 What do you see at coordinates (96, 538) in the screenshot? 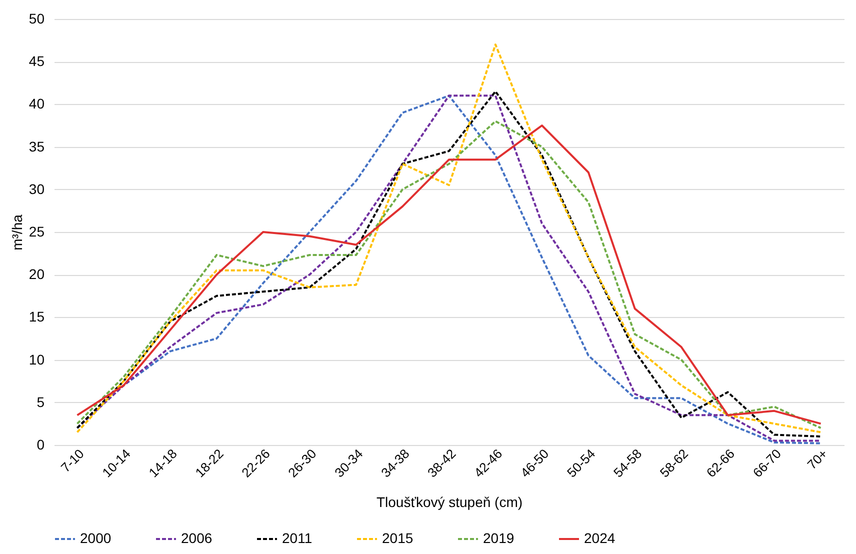
I see `legend-label: 2000` at bounding box center [96, 538].